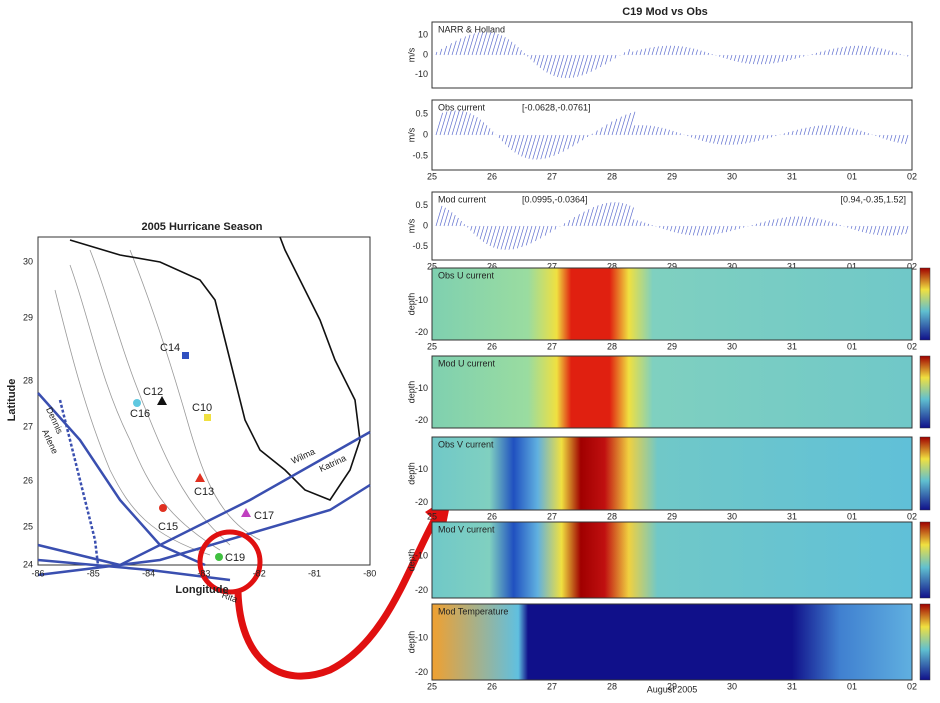 This screenshot has height=703, width=940. What do you see at coordinates (462, 199) in the screenshot?
I see `panel-label: Mod current` at bounding box center [462, 199].